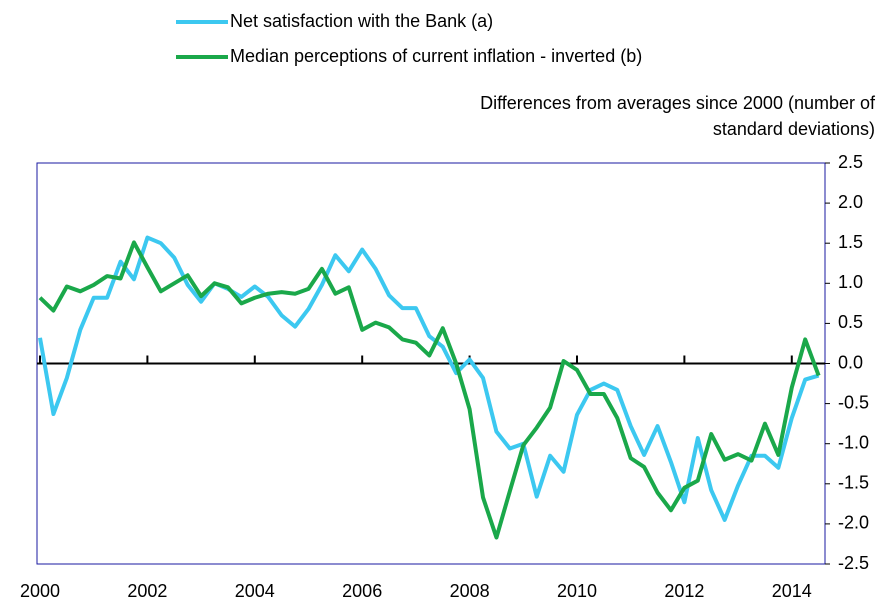 This screenshot has height=604, width=887. Describe the element at coordinates (853, 402) in the screenshot. I see `y-tick-label: -0.5` at that location.